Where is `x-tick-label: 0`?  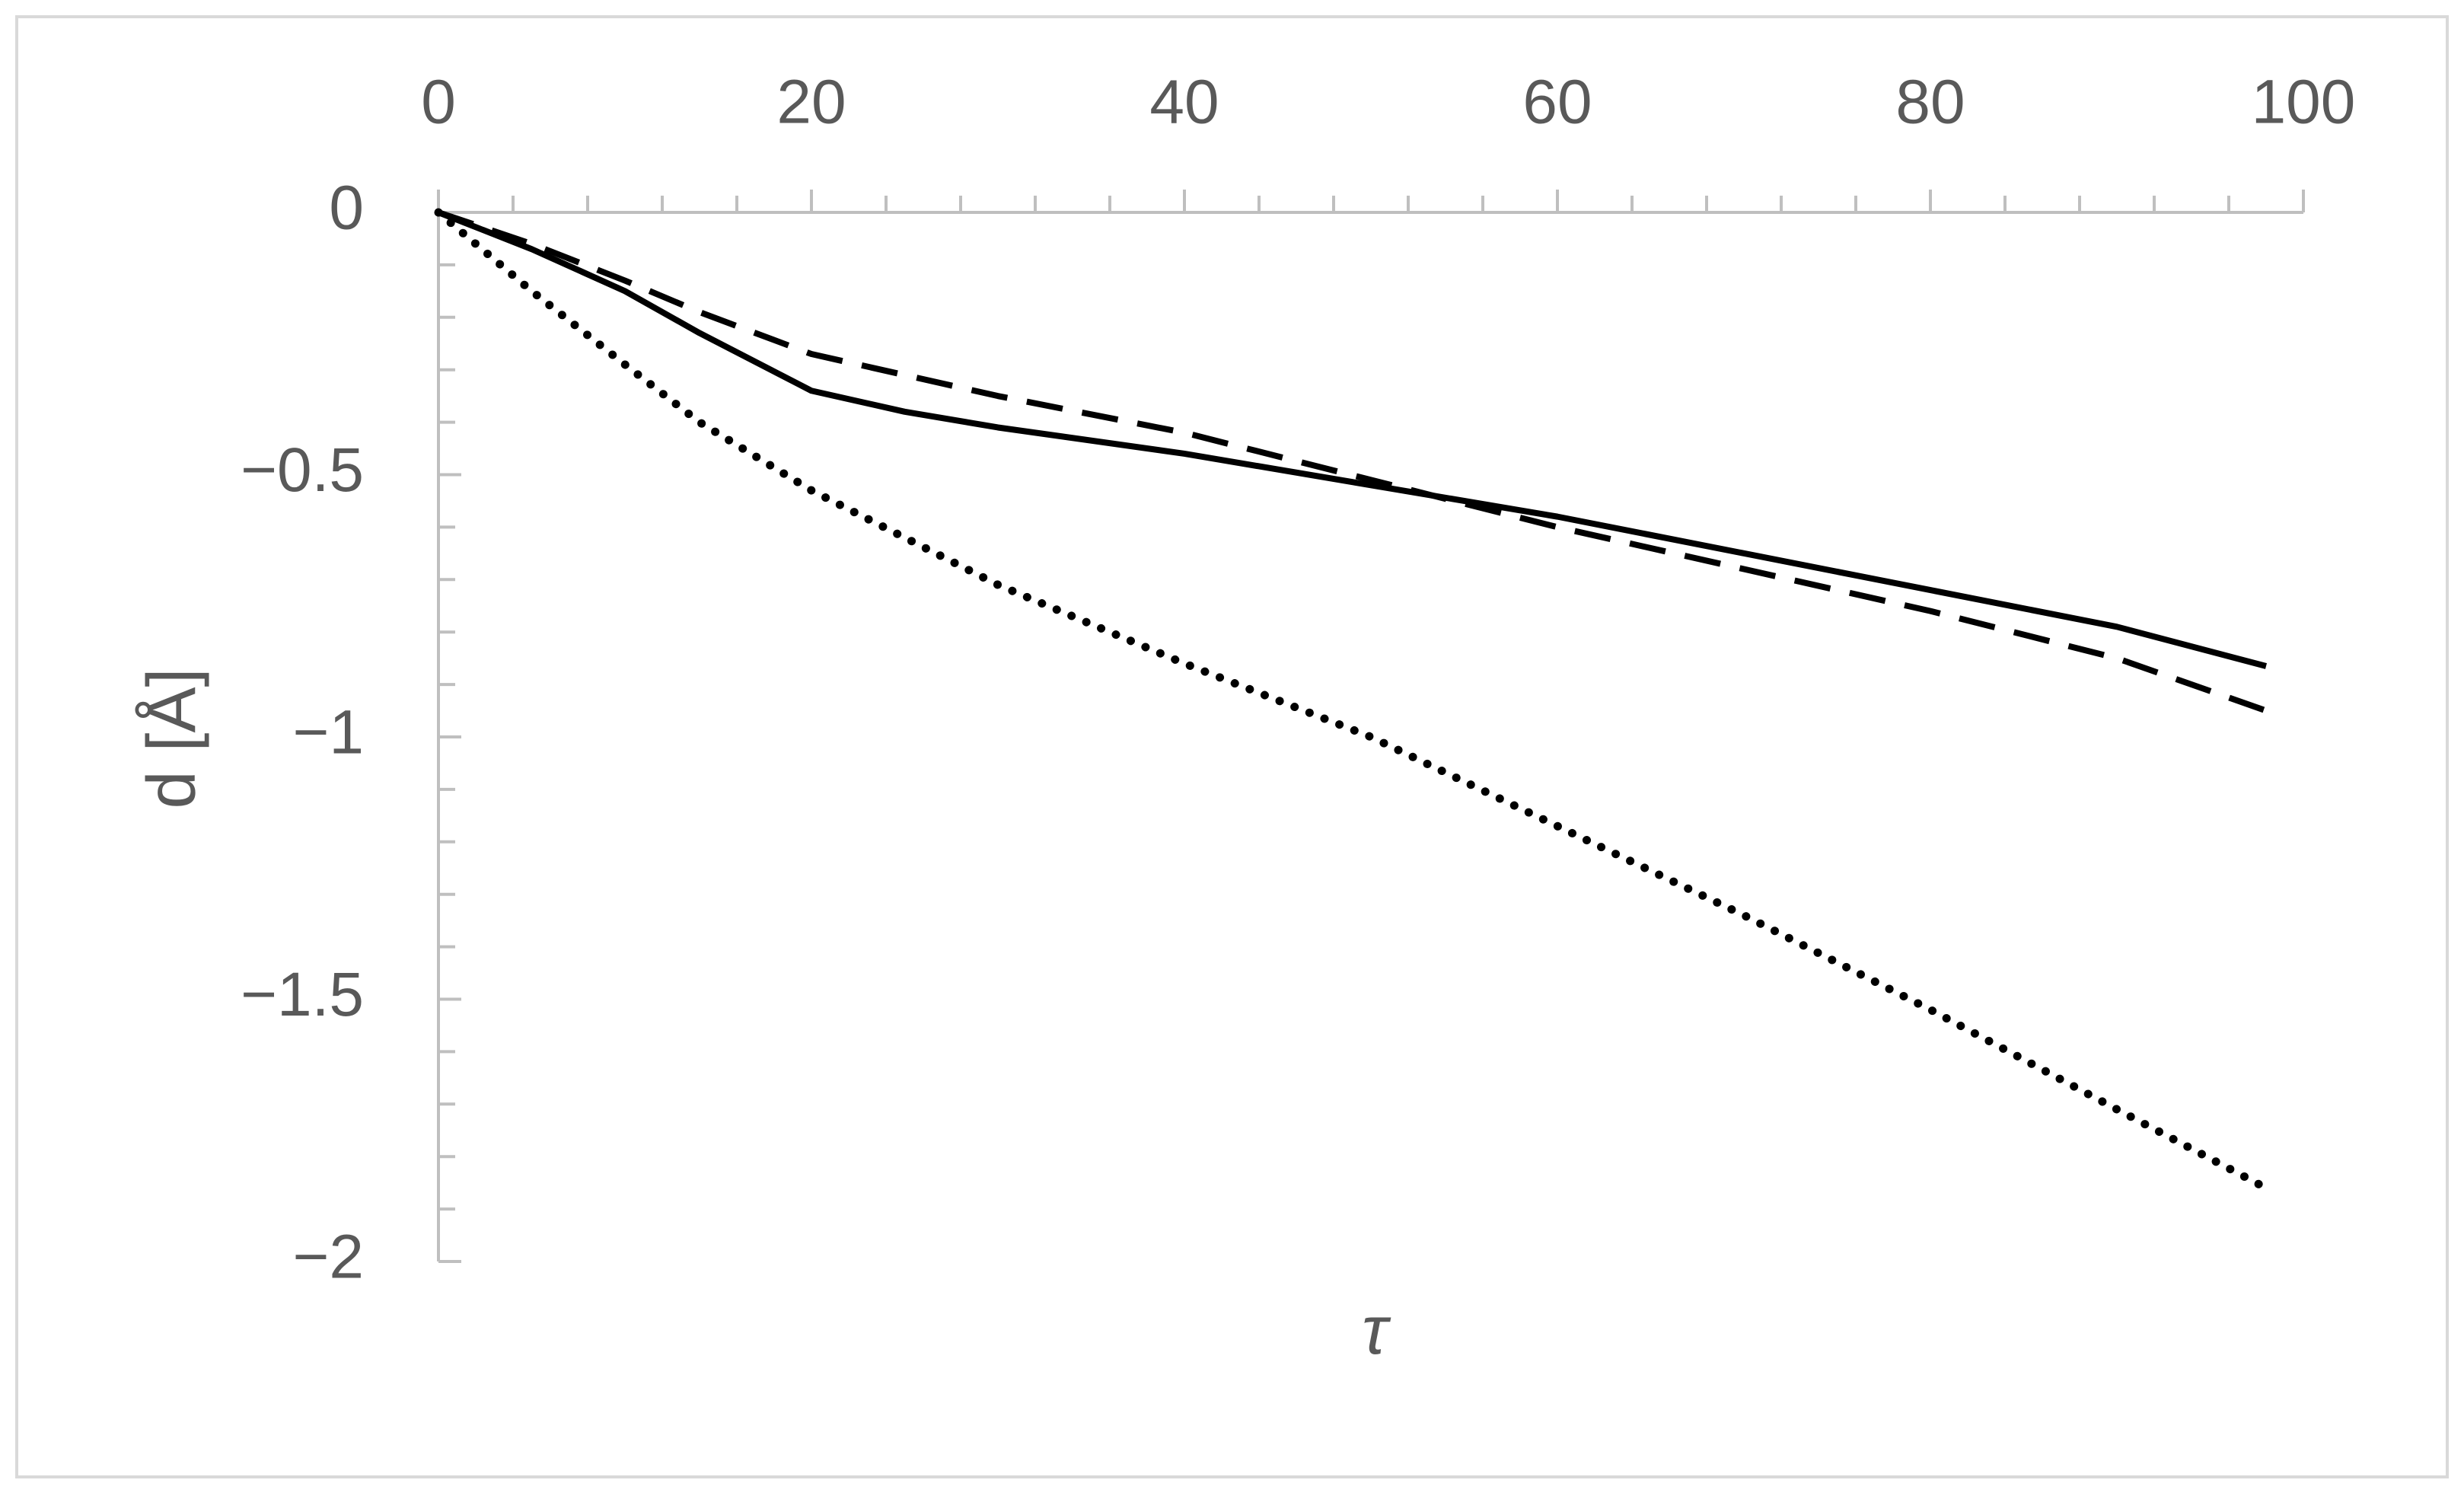
x-tick-label: 0 is located at coordinates (439, 102).